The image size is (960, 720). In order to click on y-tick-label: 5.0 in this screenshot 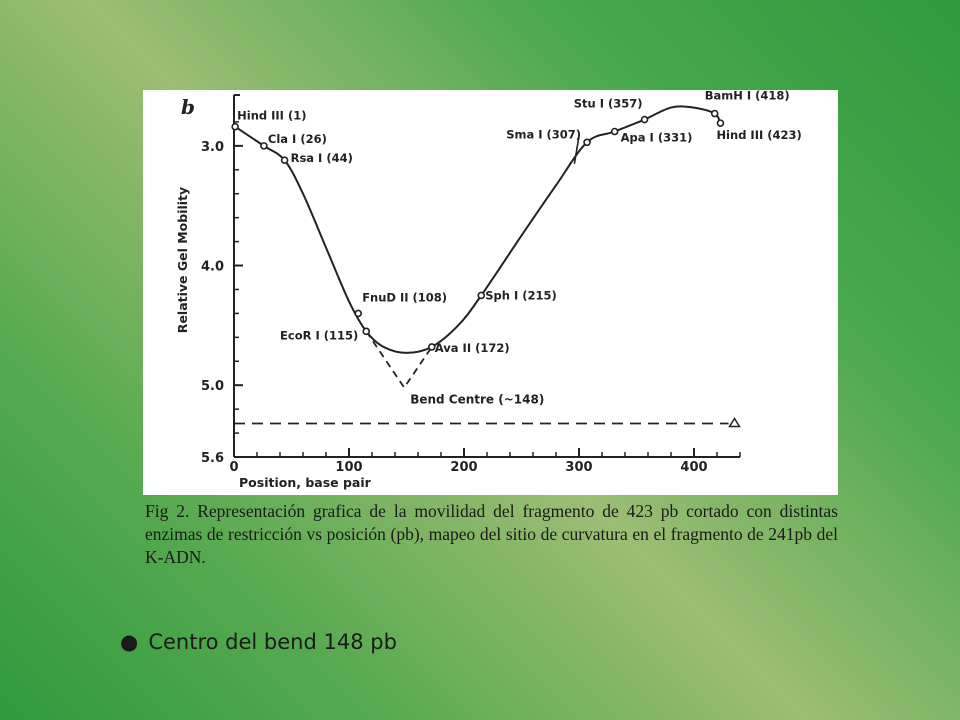, I will do `click(212, 386)`.